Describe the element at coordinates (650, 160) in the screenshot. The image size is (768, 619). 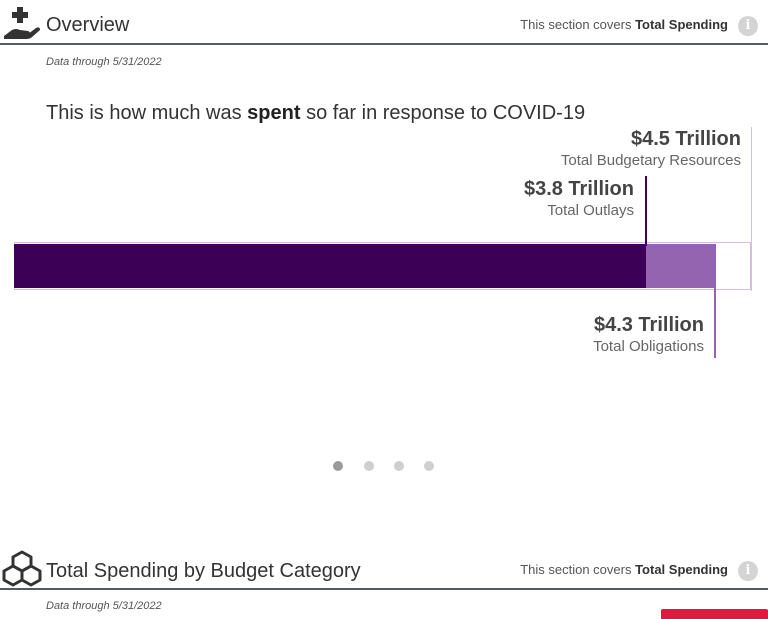
I see `resources-label: Total Budgetary Resources` at that location.